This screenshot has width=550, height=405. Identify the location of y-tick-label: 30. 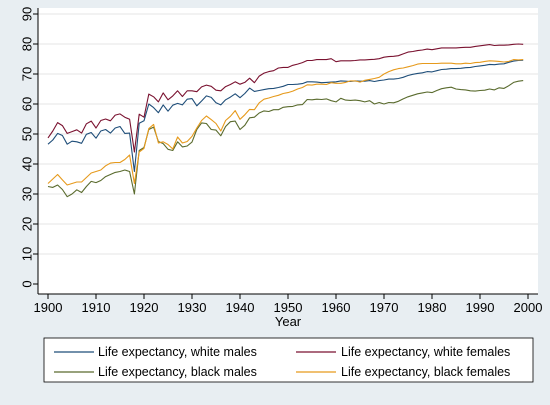
(27, 194).